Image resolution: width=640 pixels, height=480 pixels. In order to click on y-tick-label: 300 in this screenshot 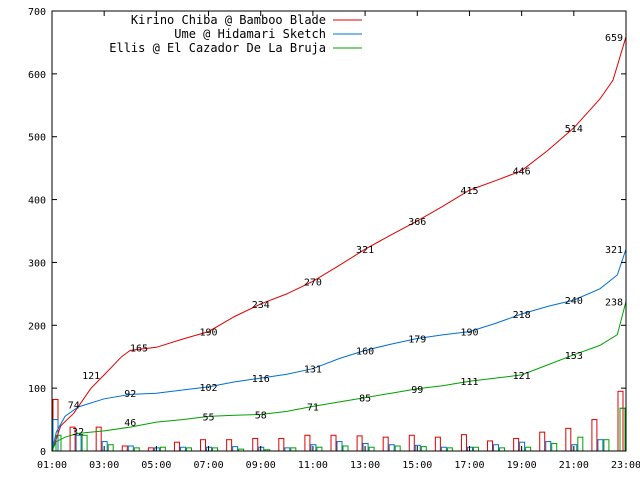, I will do `click(37, 263)`.